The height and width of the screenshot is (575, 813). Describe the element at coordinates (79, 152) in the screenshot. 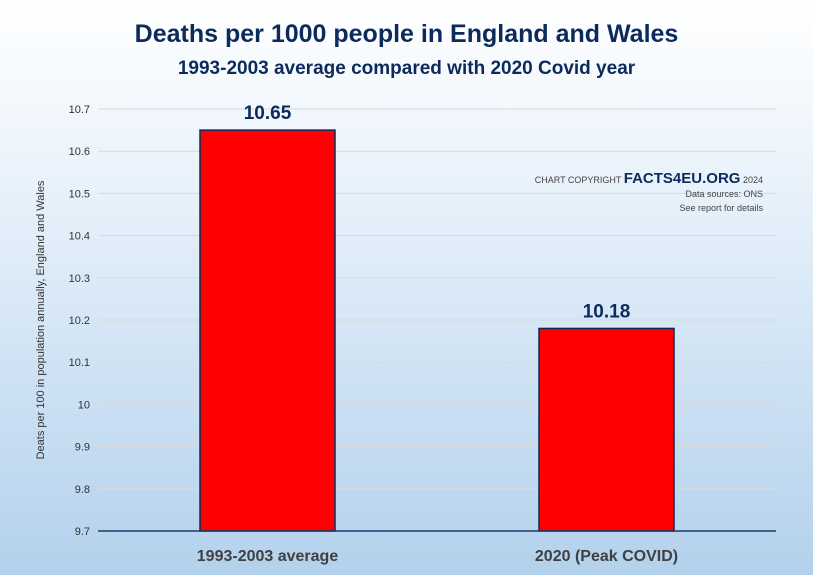

I see `y-tick-label: 10.6` at that location.